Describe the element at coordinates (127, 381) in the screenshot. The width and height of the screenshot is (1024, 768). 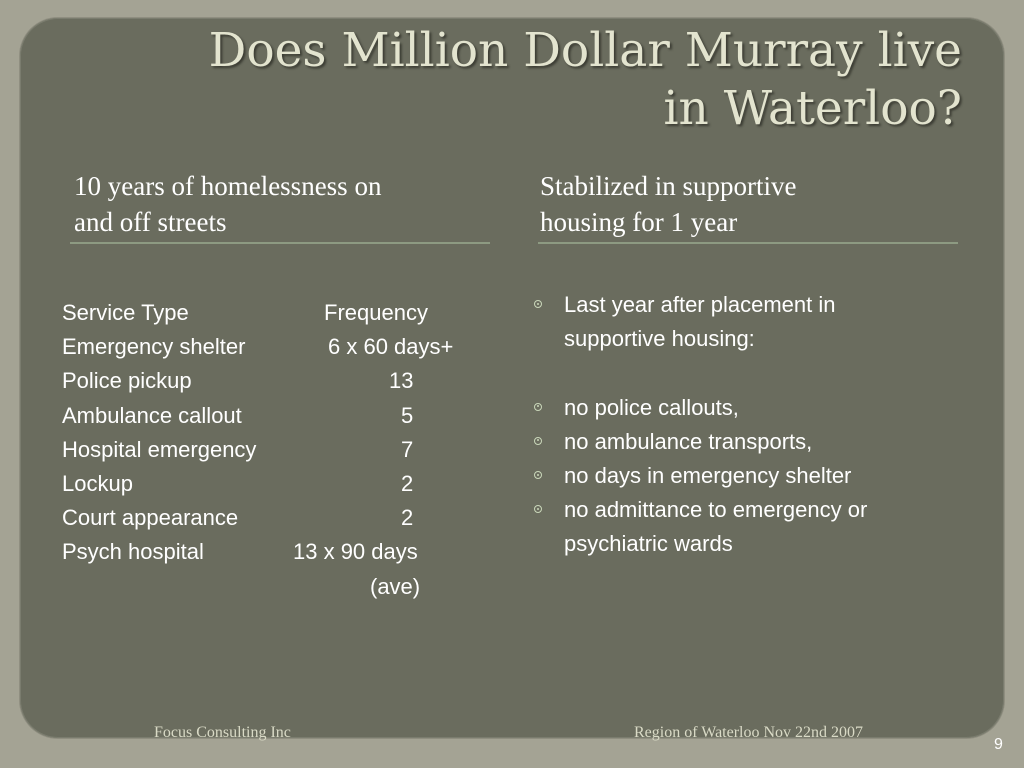
I see `service-type-cell: Police pickup` at that location.